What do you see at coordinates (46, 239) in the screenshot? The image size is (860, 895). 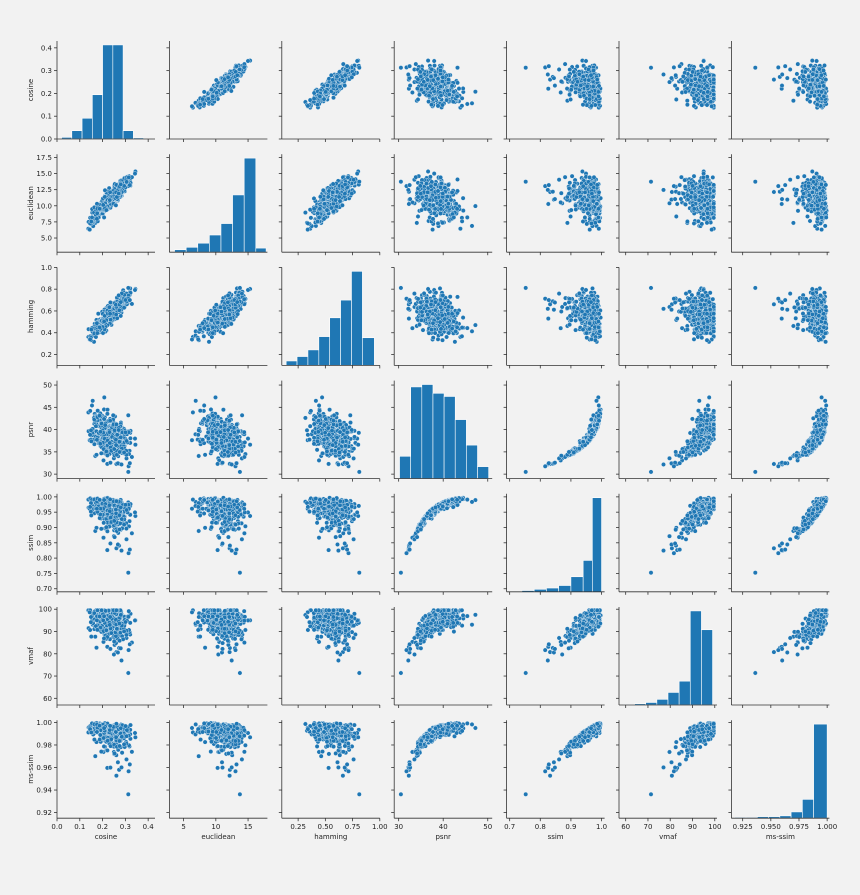 I see `y-tick-label: 5.0` at bounding box center [46, 239].